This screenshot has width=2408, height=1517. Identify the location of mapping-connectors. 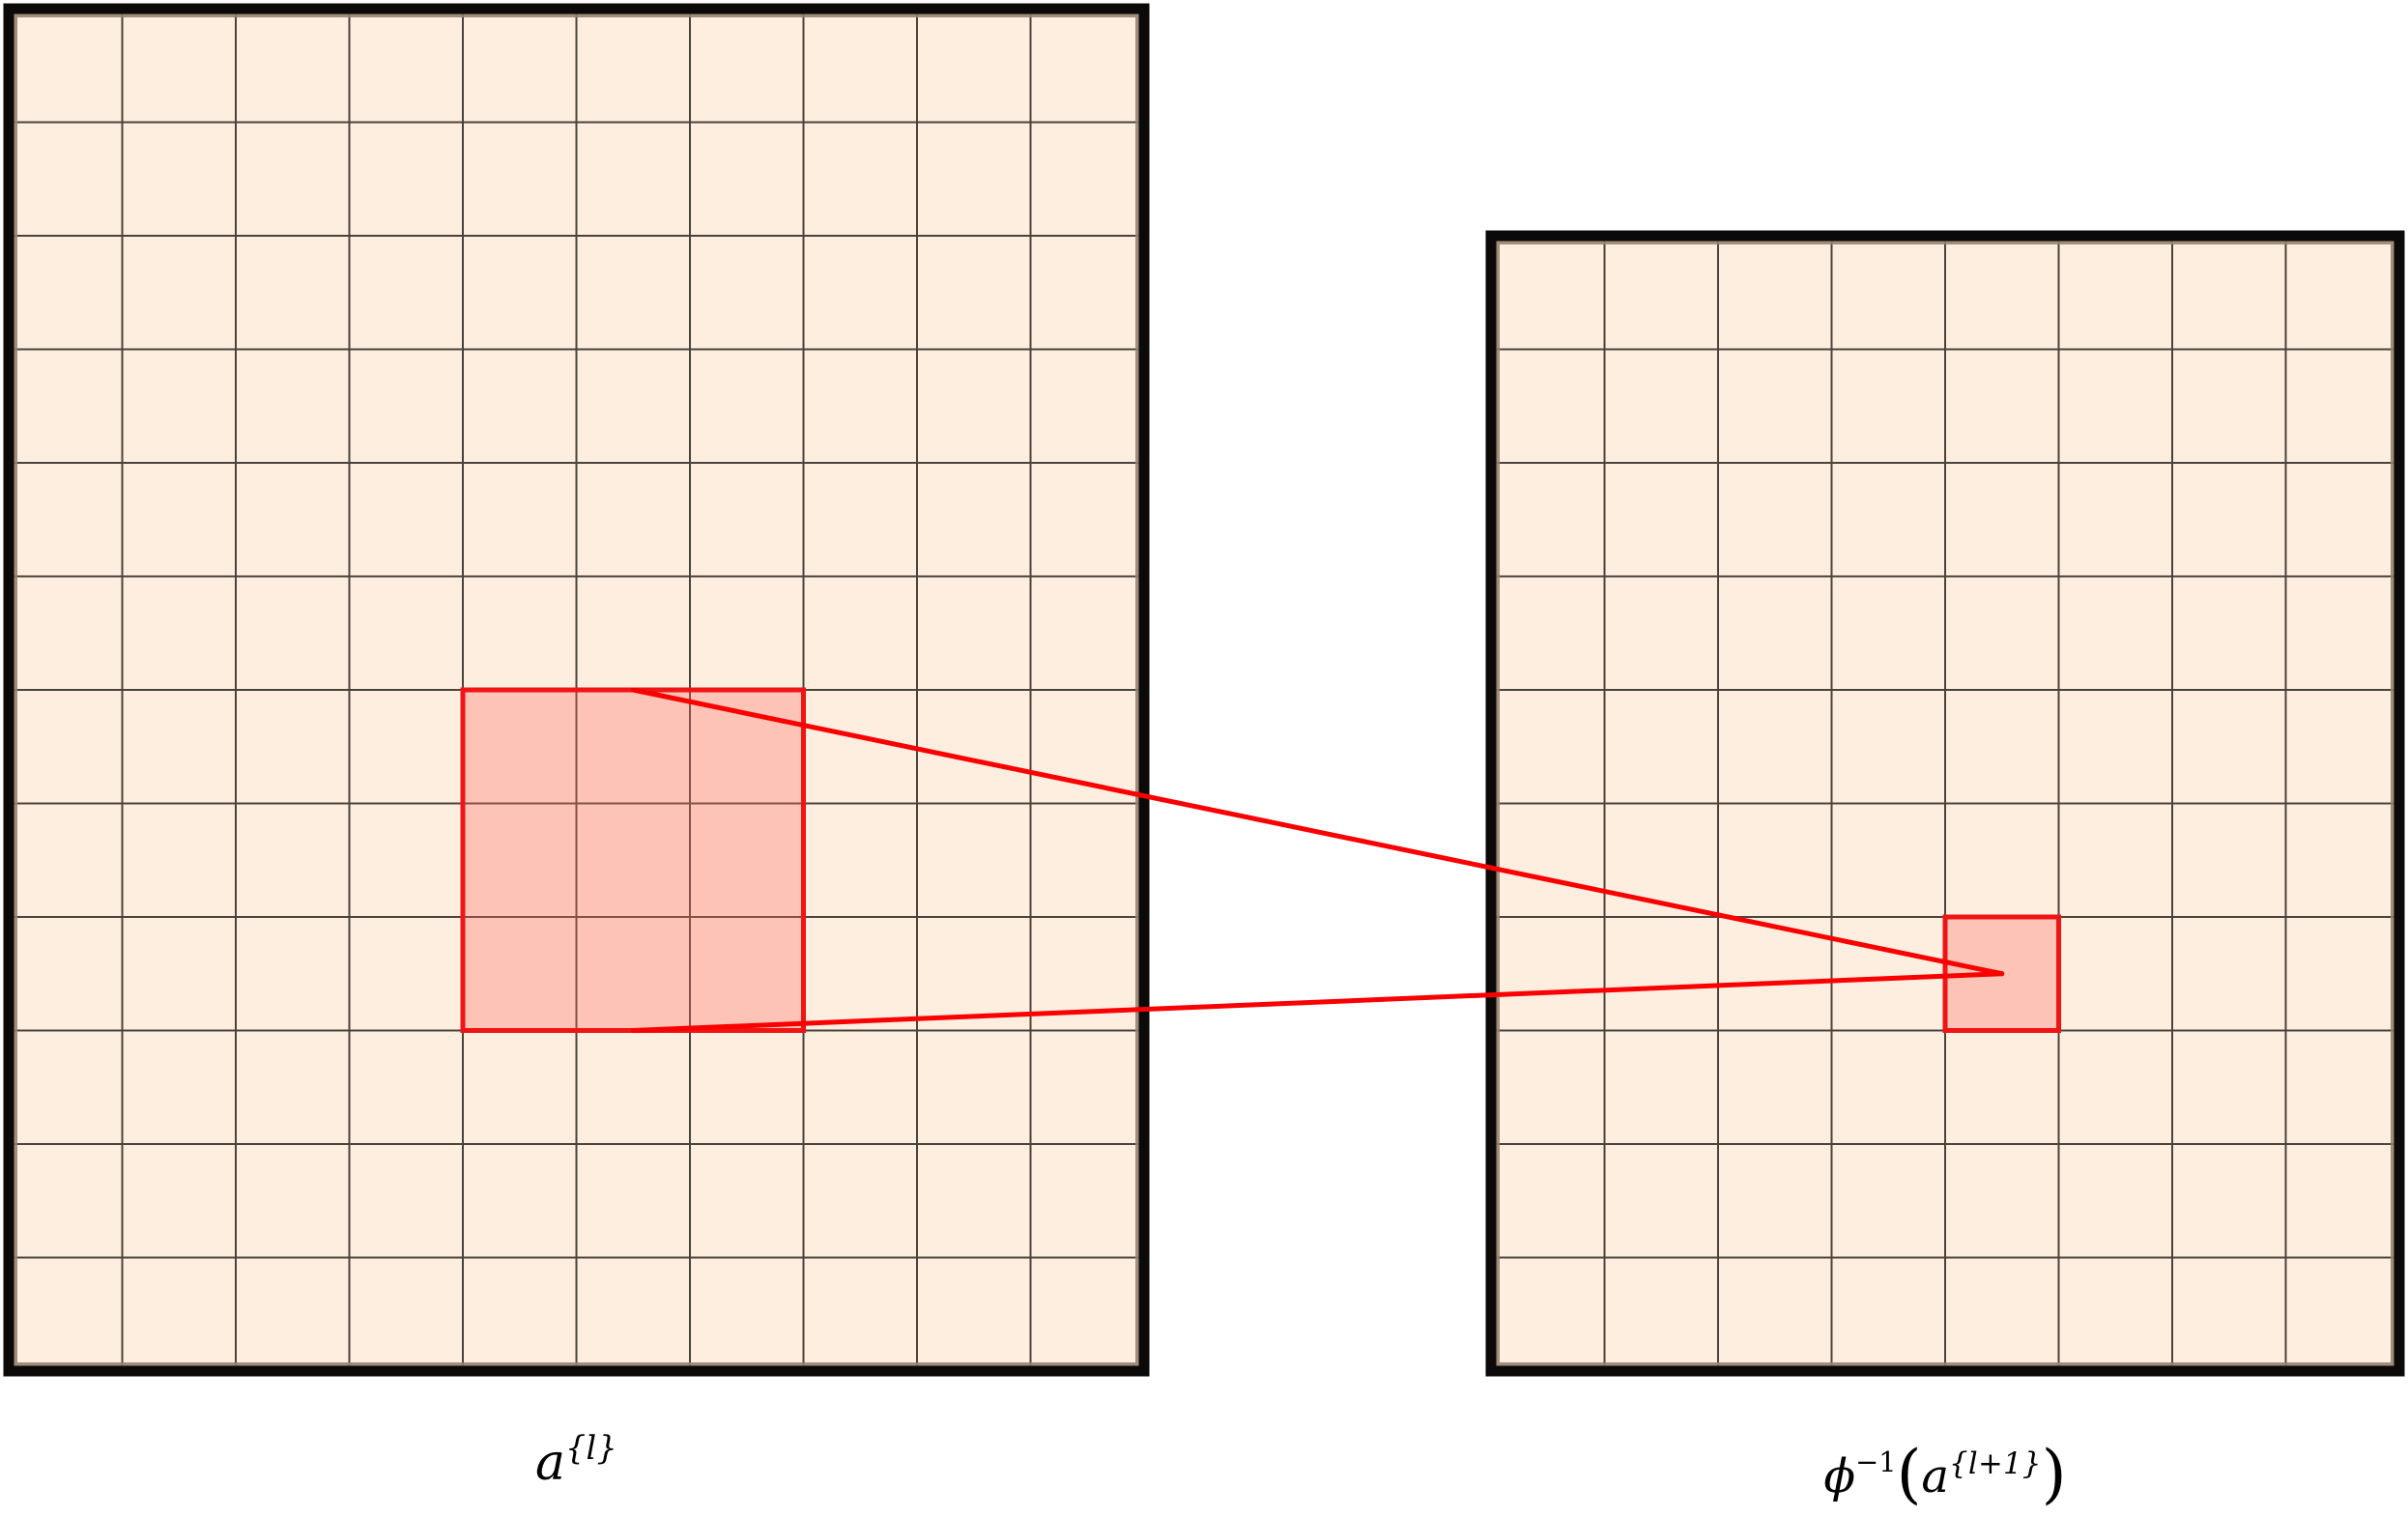
(1318, 860).